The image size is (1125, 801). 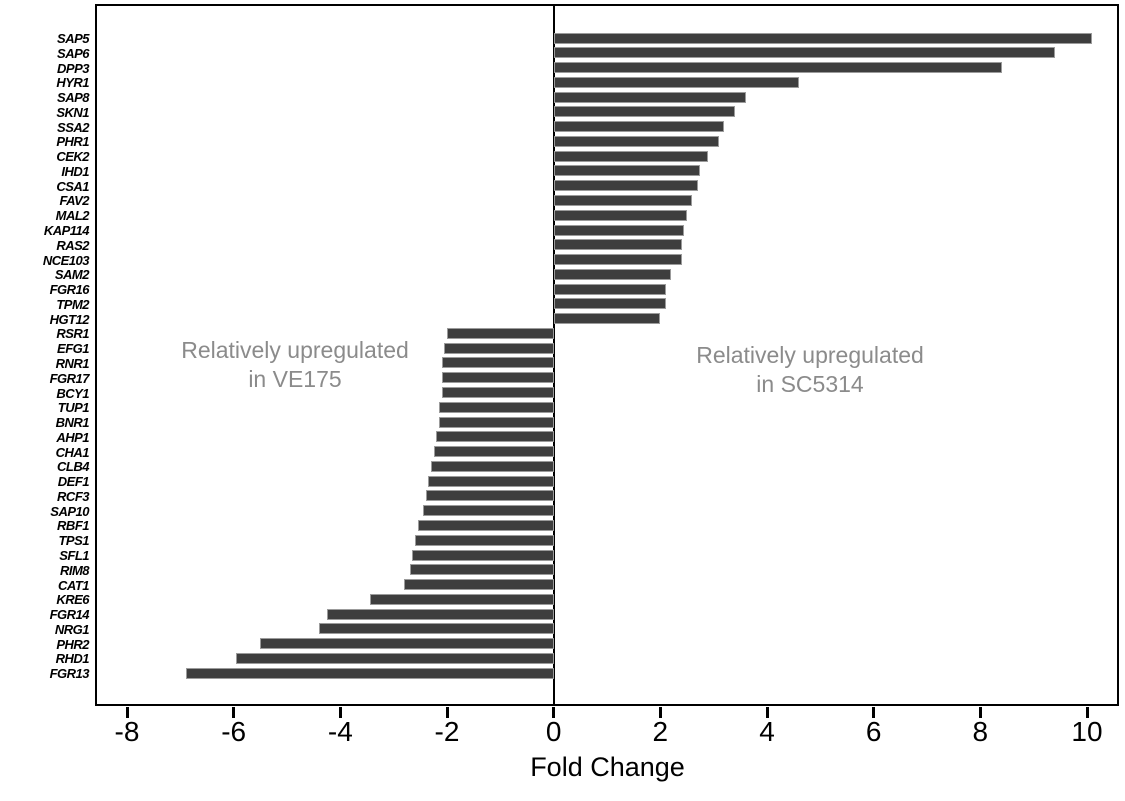 I want to click on gene-label-nce103: NCE103, so click(x=66, y=260).